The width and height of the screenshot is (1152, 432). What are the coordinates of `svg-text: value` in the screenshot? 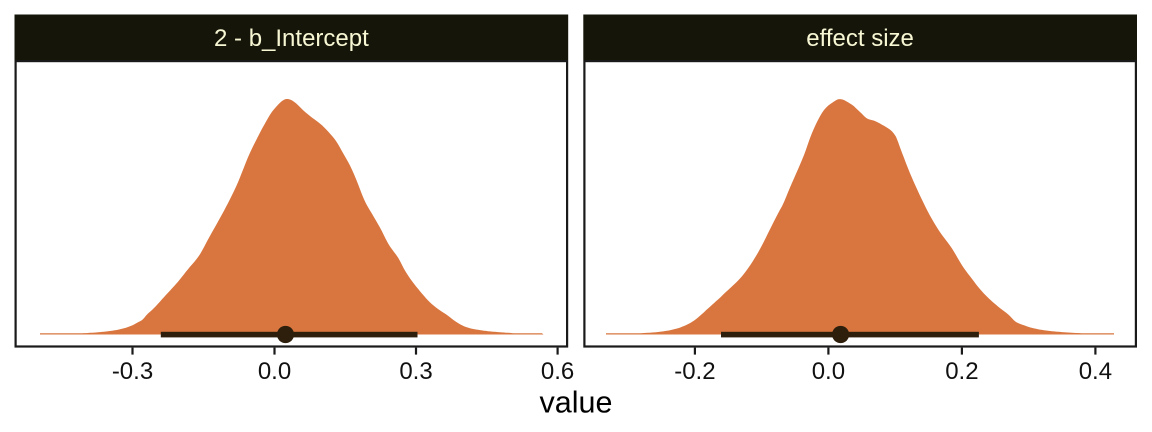 It's located at (576, 403).